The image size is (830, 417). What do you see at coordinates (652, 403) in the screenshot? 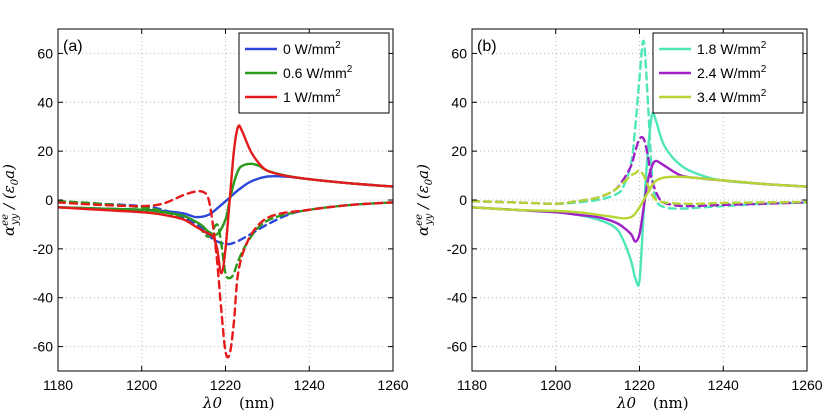
I see `x-axis-label-b: λ0 (nm)` at bounding box center [652, 403].